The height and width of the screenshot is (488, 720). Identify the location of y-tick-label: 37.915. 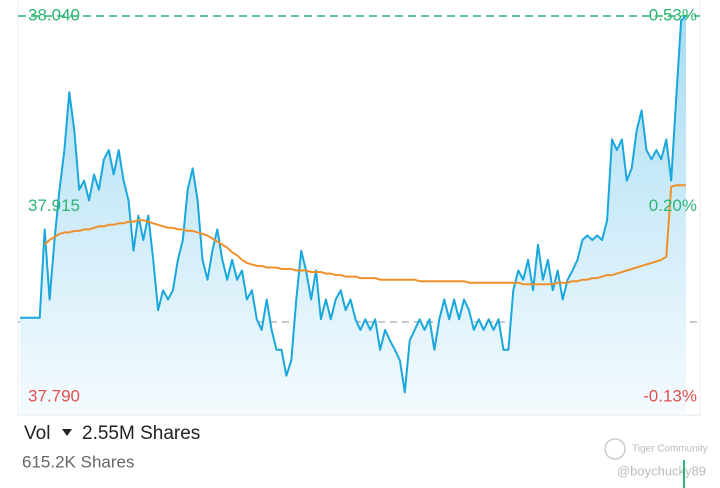
(54, 205).